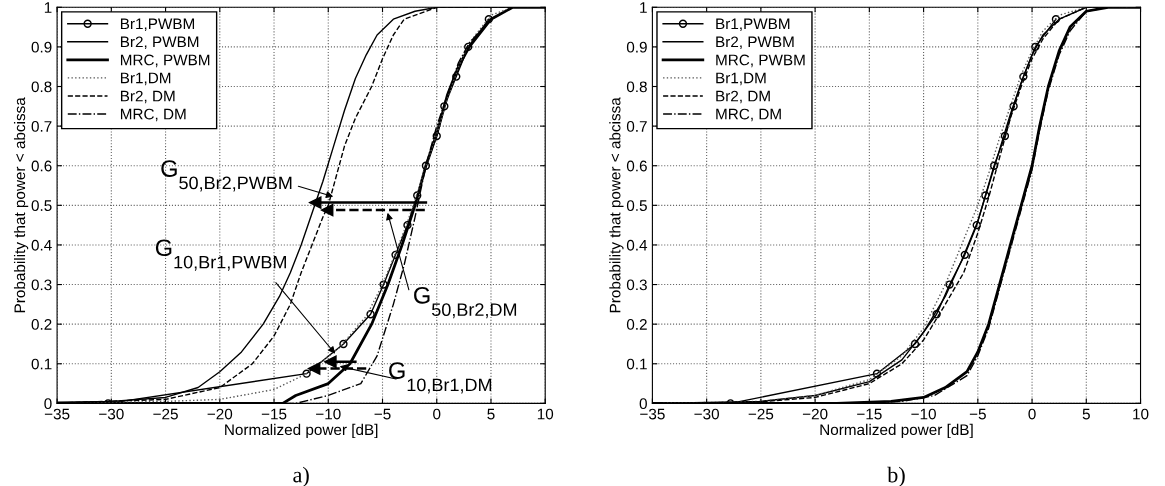 This screenshot has height=486, width=1165. I want to click on annotation: G10,Br1,PWBM, so click(220, 255).